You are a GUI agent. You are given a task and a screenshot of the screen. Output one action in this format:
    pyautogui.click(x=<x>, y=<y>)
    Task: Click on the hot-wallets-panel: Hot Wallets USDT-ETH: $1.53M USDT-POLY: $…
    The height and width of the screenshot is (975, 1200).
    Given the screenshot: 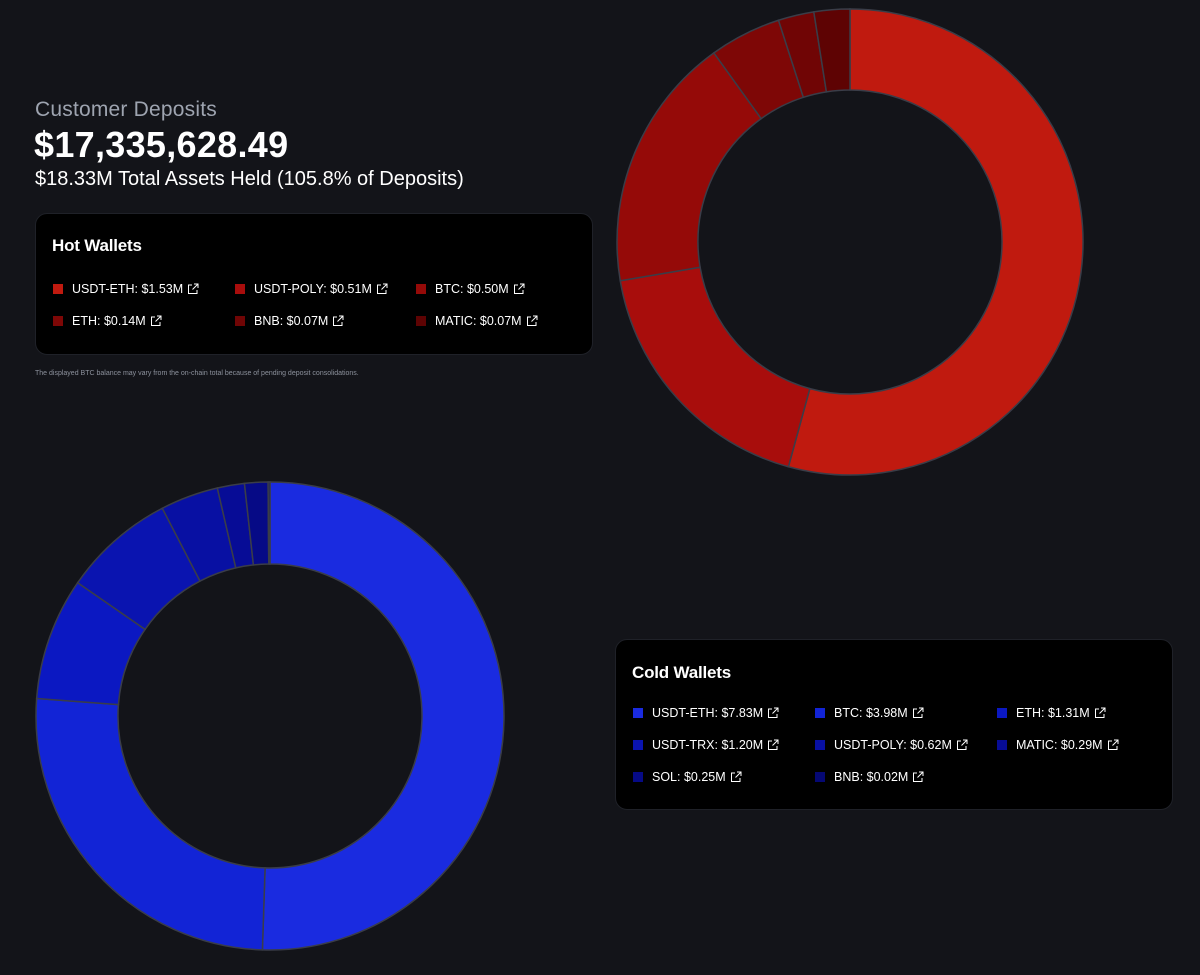 What is the action you would take?
    pyautogui.click(x=314, y=284)
    